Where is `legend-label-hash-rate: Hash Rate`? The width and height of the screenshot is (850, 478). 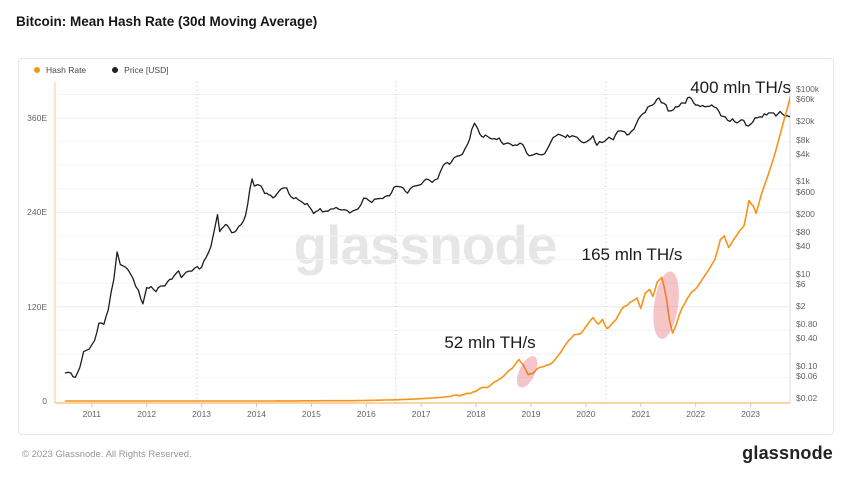 legend-label-hash-rate: Hash Rate is located at coordinates (66, 70).